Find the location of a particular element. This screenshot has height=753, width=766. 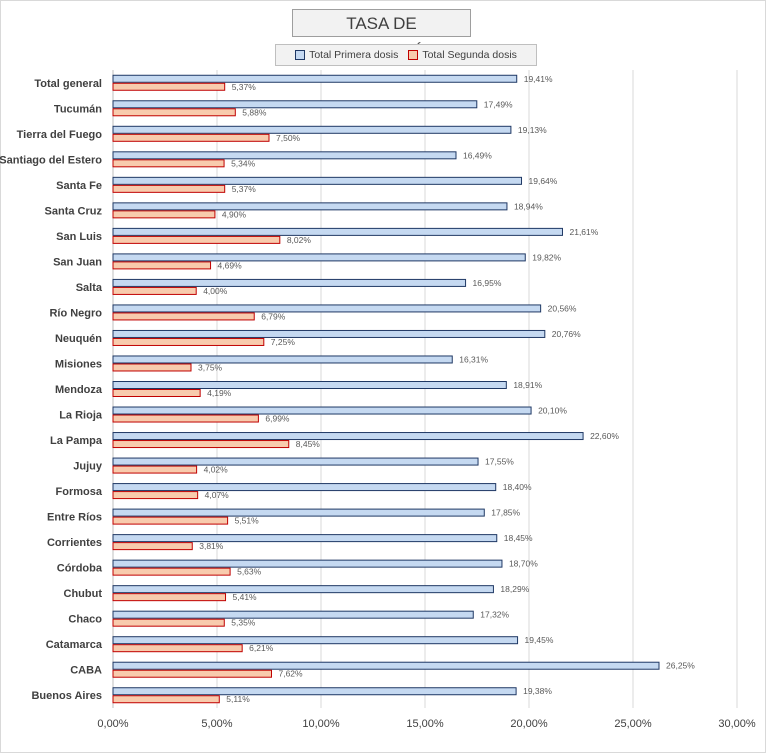

data-label-primera: 18,29% is located at coordinates (514, 589).